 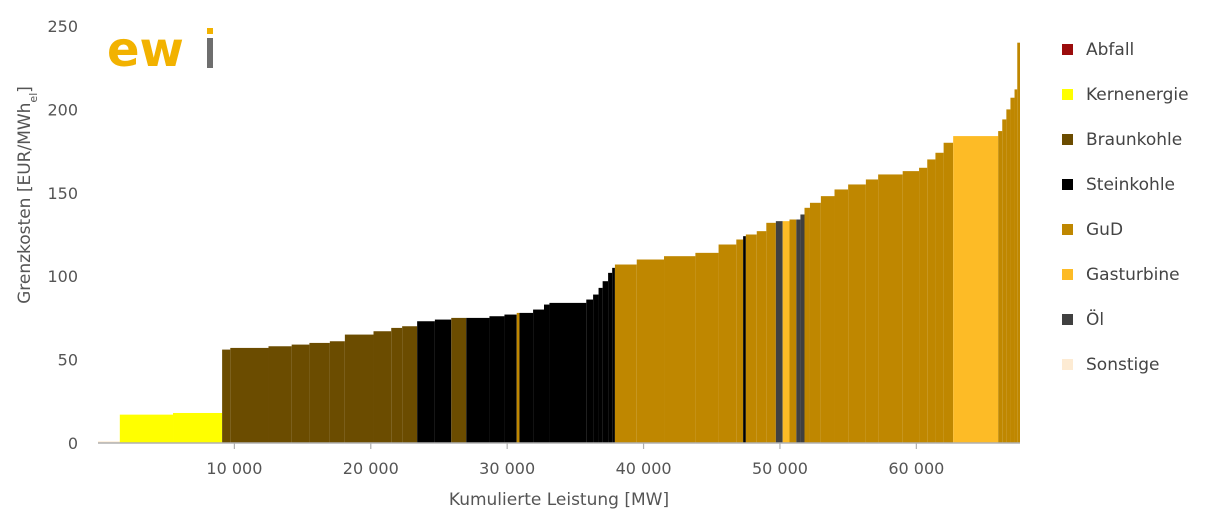 I want to click on x-tick-label: 10 000, so click(x=234, y=468).